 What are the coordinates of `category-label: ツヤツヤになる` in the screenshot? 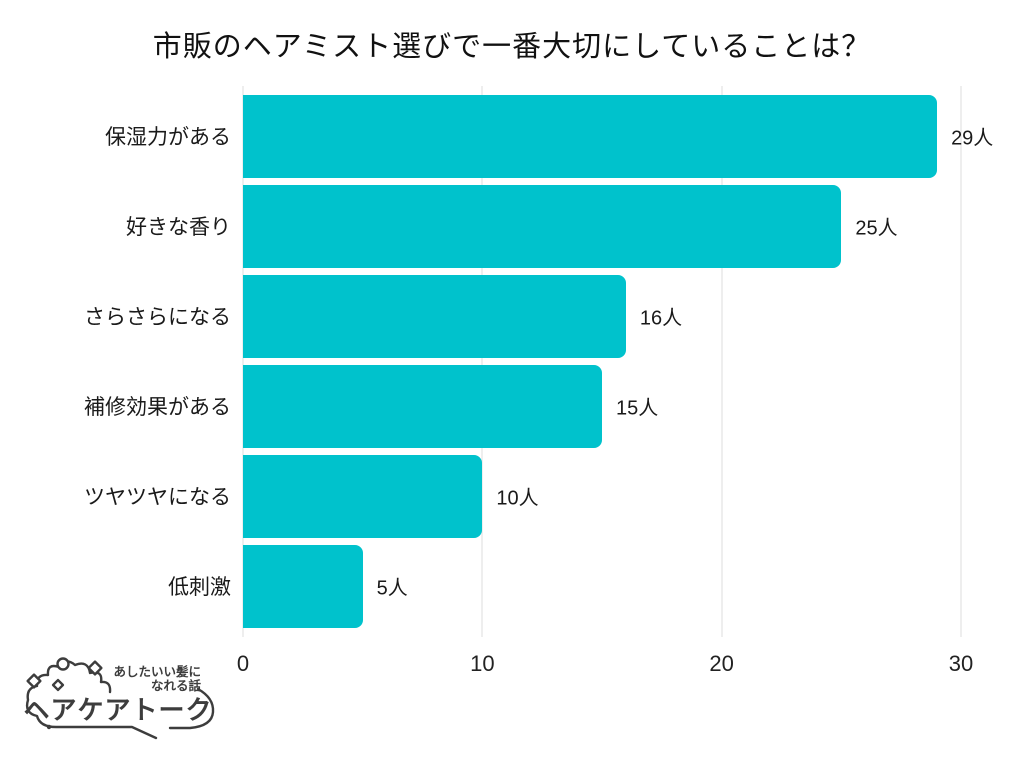 It's located at (157, 497).